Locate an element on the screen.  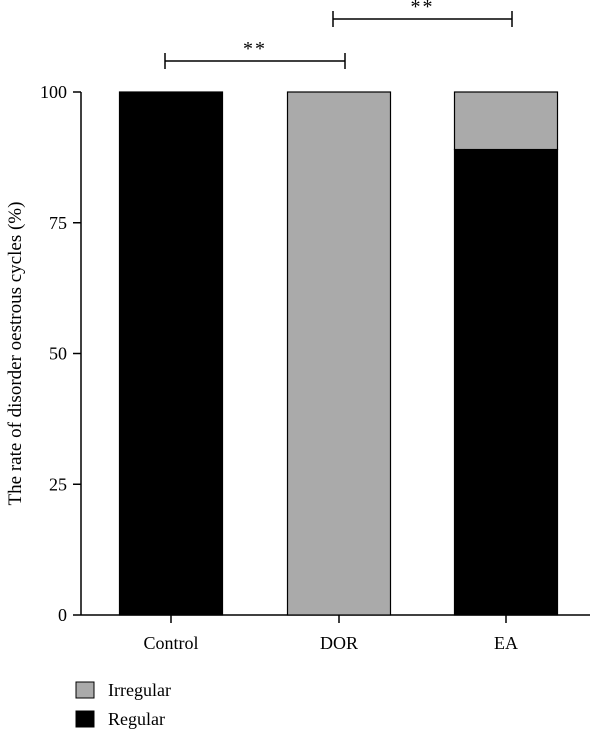
y-tick-label: 25 is located at coordinates (58, 484).